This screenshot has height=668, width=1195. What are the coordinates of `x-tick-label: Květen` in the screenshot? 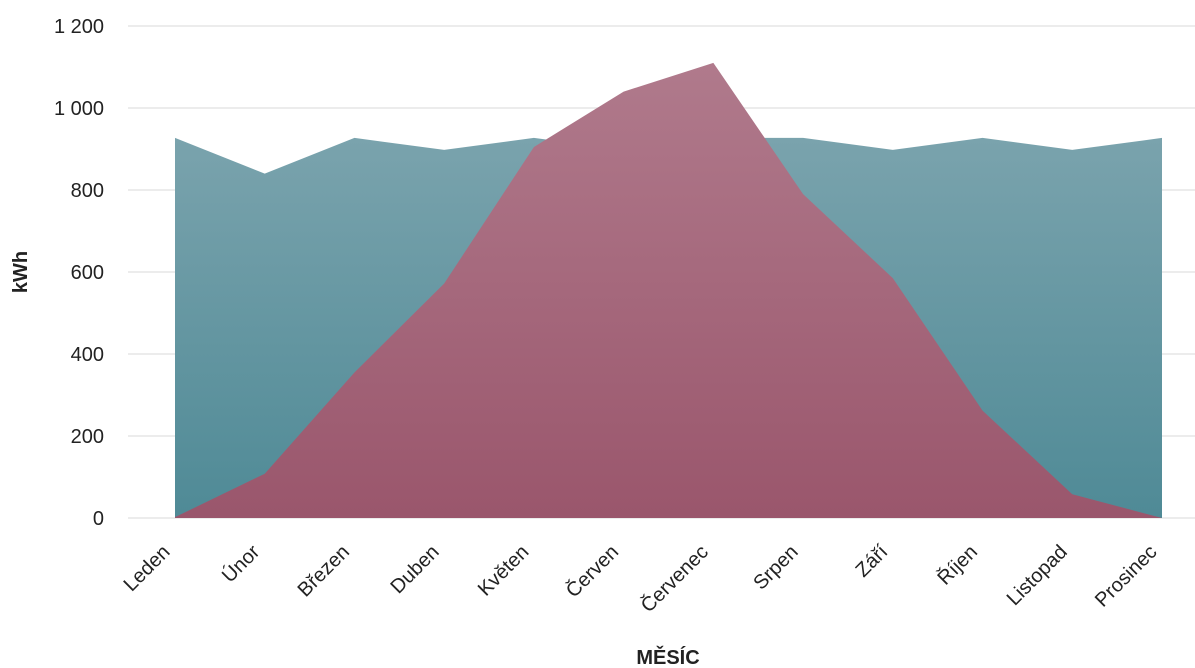 It's located at (504, 571).